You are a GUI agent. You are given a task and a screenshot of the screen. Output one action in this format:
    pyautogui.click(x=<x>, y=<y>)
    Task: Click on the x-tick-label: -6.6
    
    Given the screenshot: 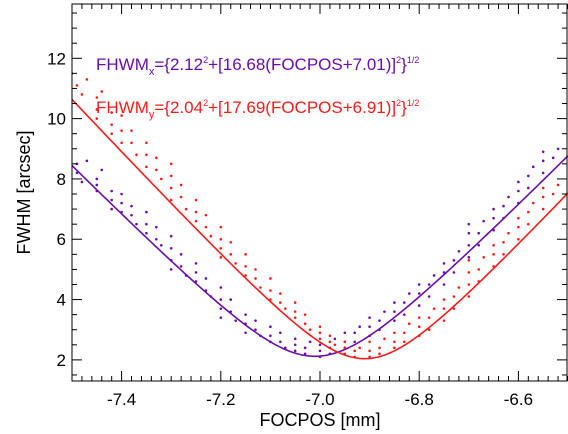 What is the action you would take?
    pyautogui.click(x=518, y=399)
    